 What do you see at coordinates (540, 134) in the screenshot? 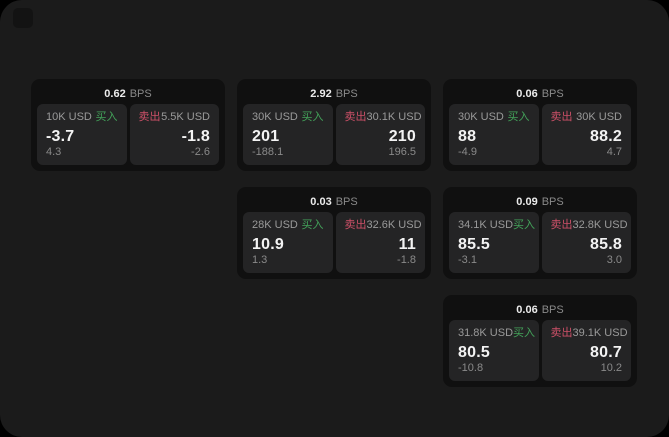
I see `price-panels: 30K USD 买入 88 -4.9 卖出 30K USD 88.2 4.7` at bounding box center [540, 134].